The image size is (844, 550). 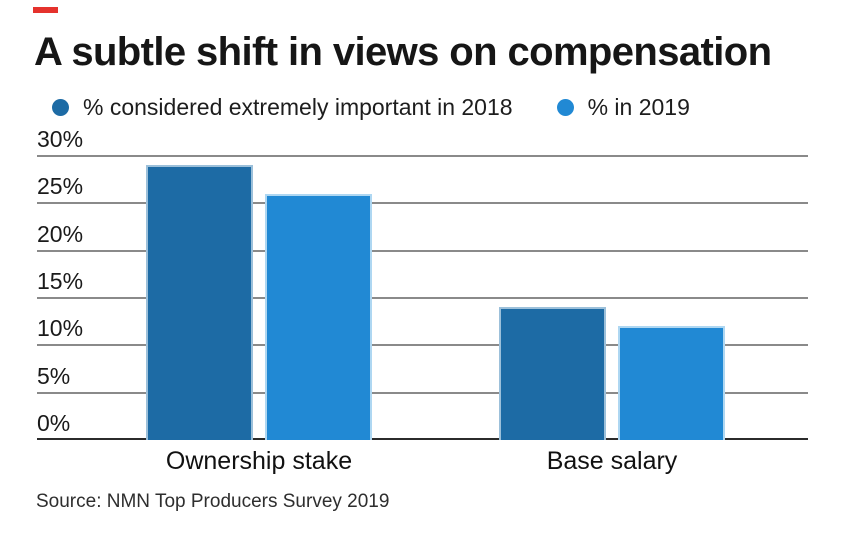 What do you see at coordinates (259, 461) in the screenshot?
I see `category-label-ownership-stake: Ownership stake` at bounding box center [259, 461].